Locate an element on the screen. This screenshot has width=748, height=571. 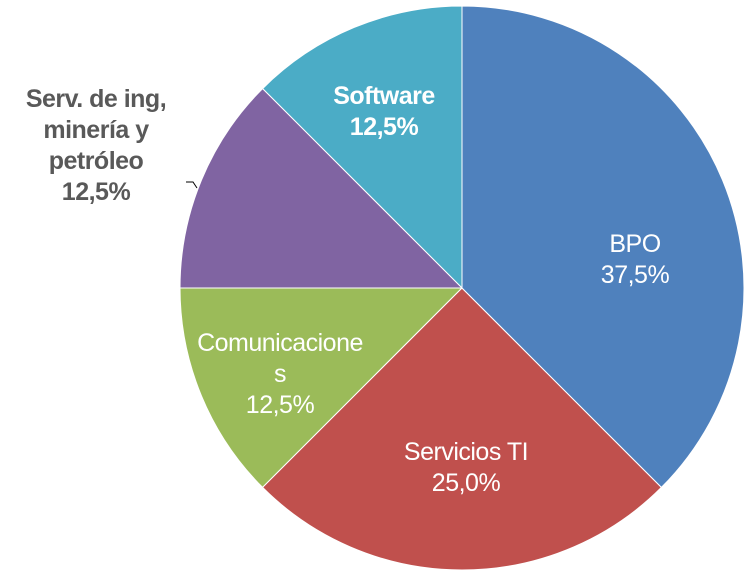
category-label: Serv. de ing, minería y petróleo is located at coordinates (96, 130).